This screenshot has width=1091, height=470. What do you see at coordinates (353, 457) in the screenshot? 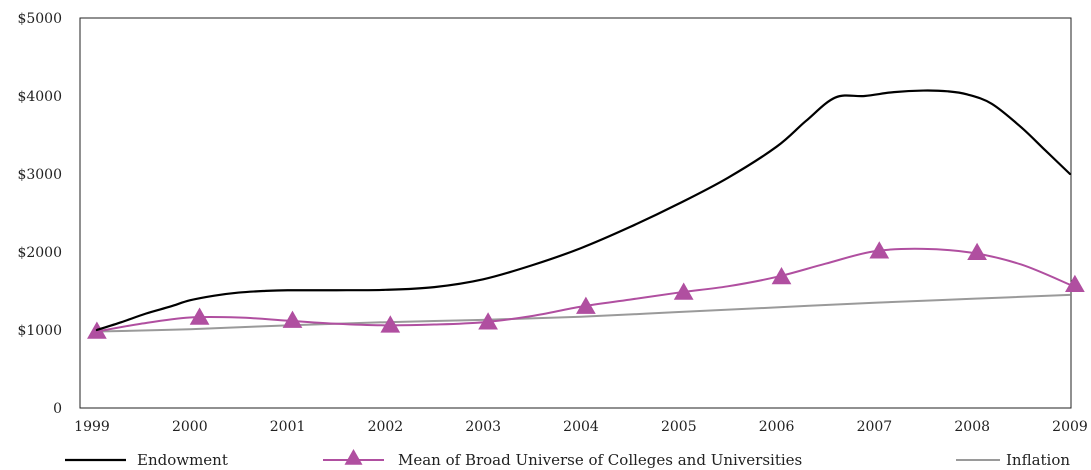
I see `legend-marker-mean-of-broad-universe-of-colleges-and-universities` at bounding box center [353, 457].